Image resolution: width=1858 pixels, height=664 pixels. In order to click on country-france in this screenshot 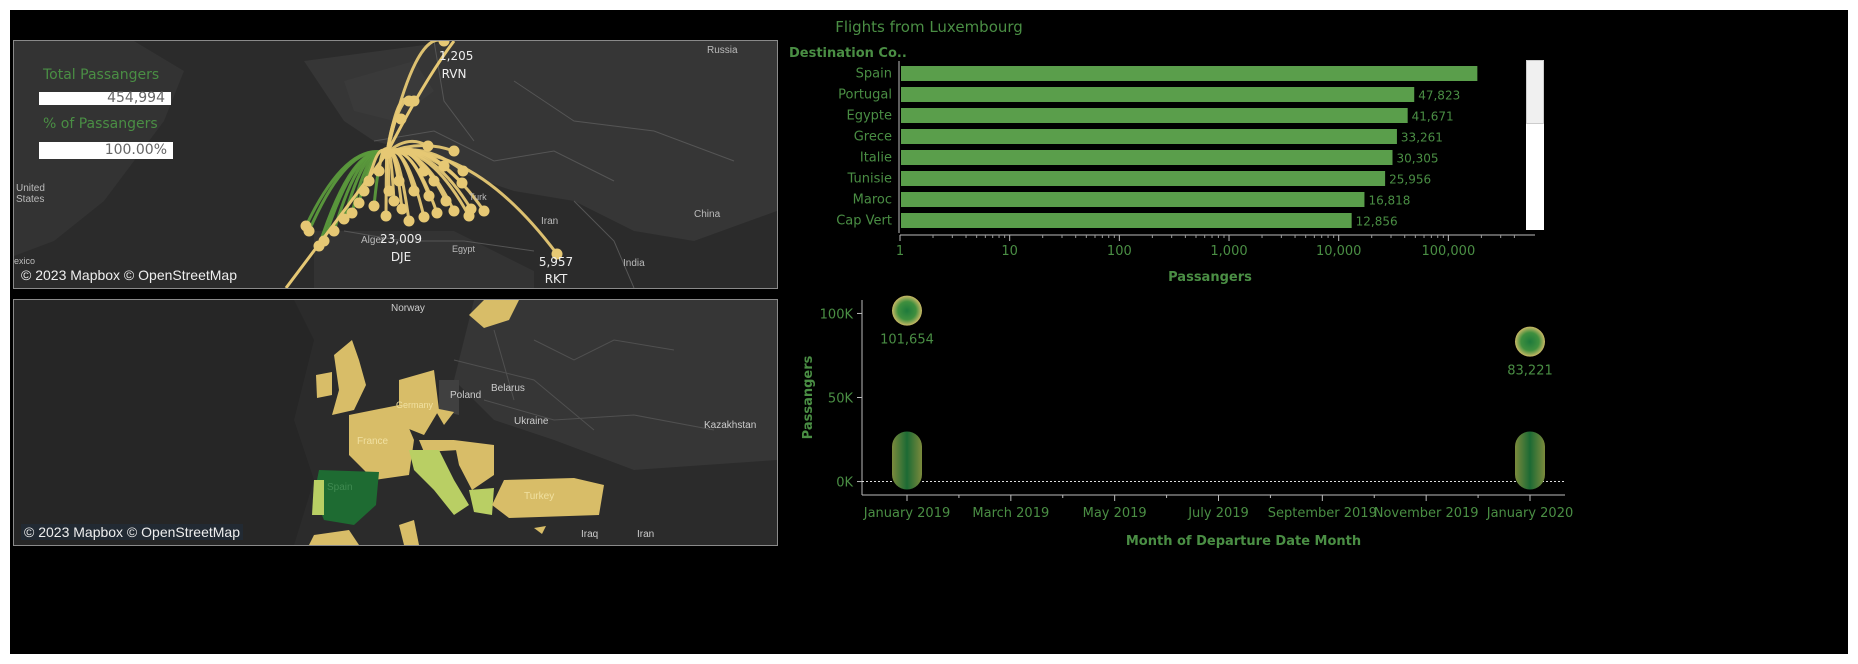, I will do `click(381, 442)`.